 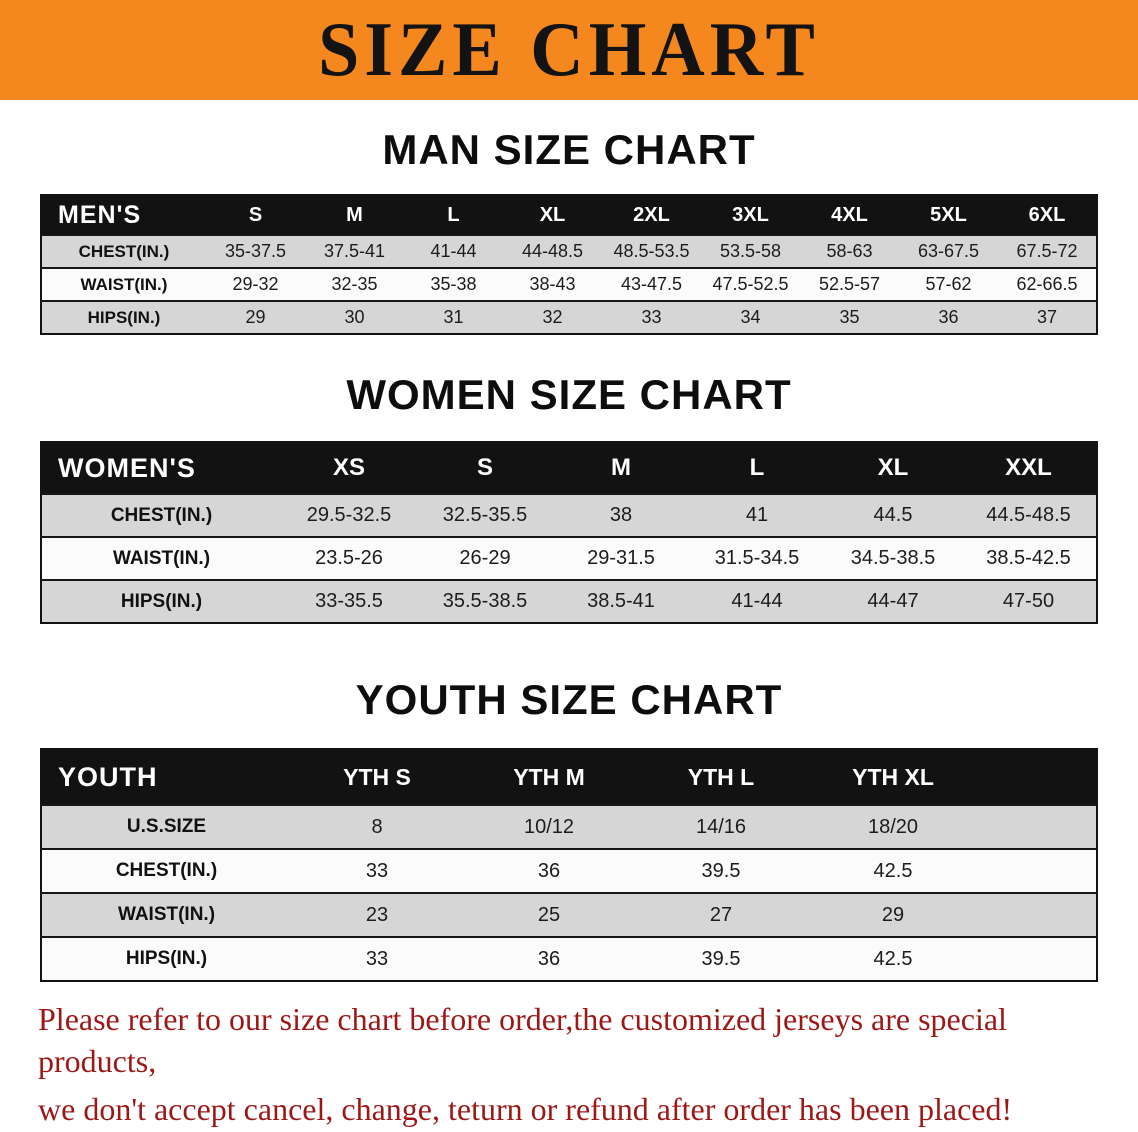 I want to click on size-value-cell: 18/20, so click(x=893, y=827).